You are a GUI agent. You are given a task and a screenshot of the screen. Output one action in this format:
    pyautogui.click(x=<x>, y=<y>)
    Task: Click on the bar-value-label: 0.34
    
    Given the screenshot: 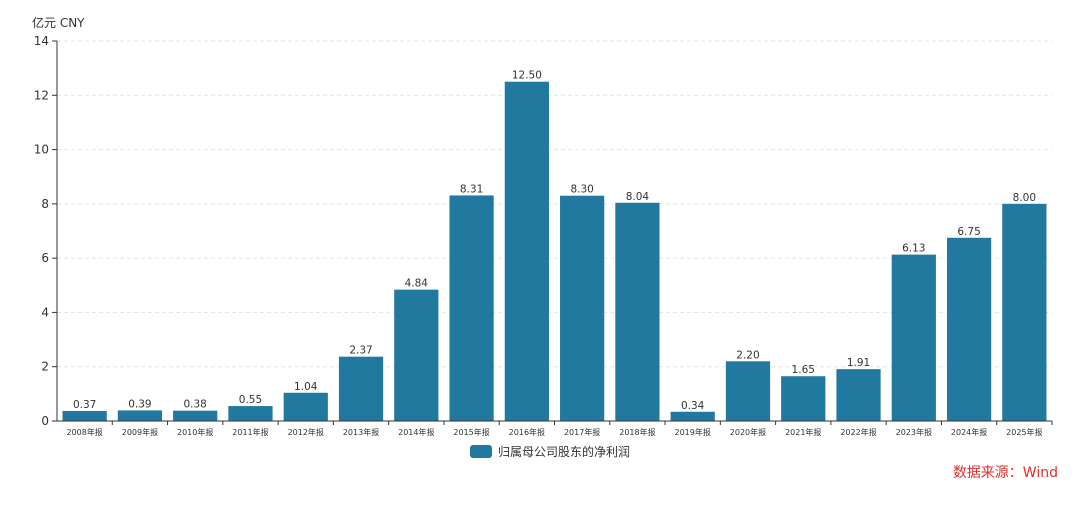 What is the action you would take?
    pyautogui.click(x=693, y=406)
    